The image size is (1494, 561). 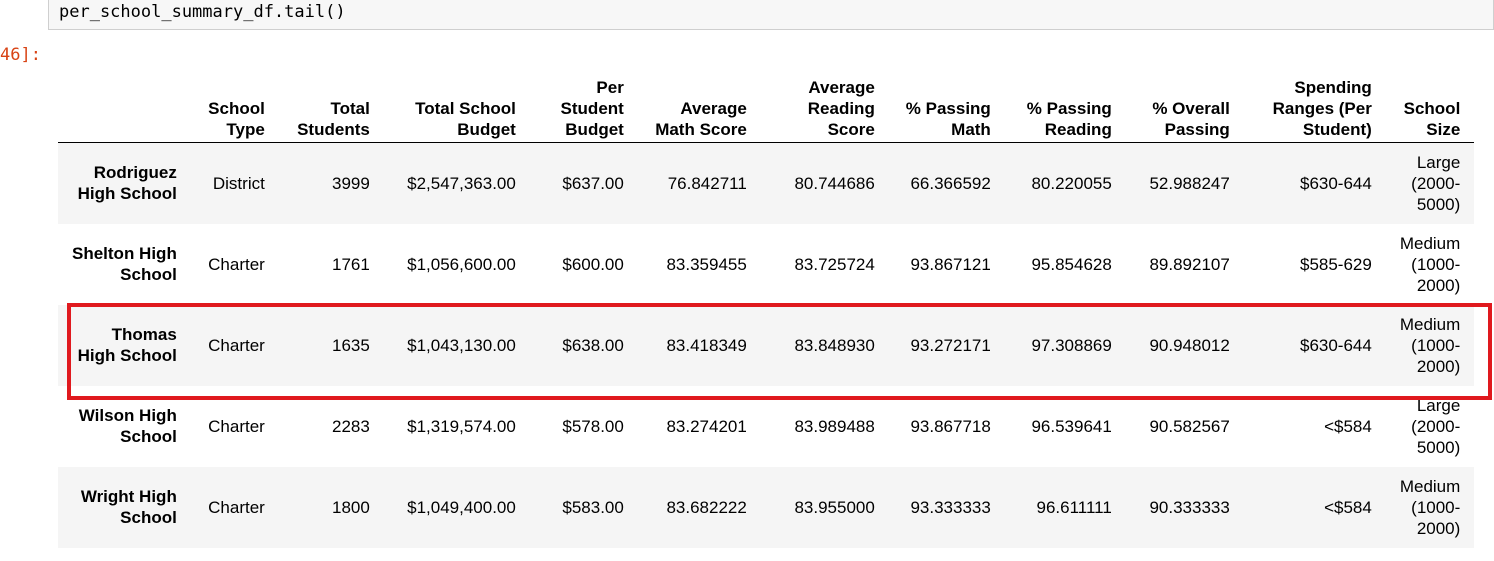 What do you see at coordinates (593, 264) in the screenshot?
I see `cell-per-student-budget: $600.00` at bounding box center [593, 264].